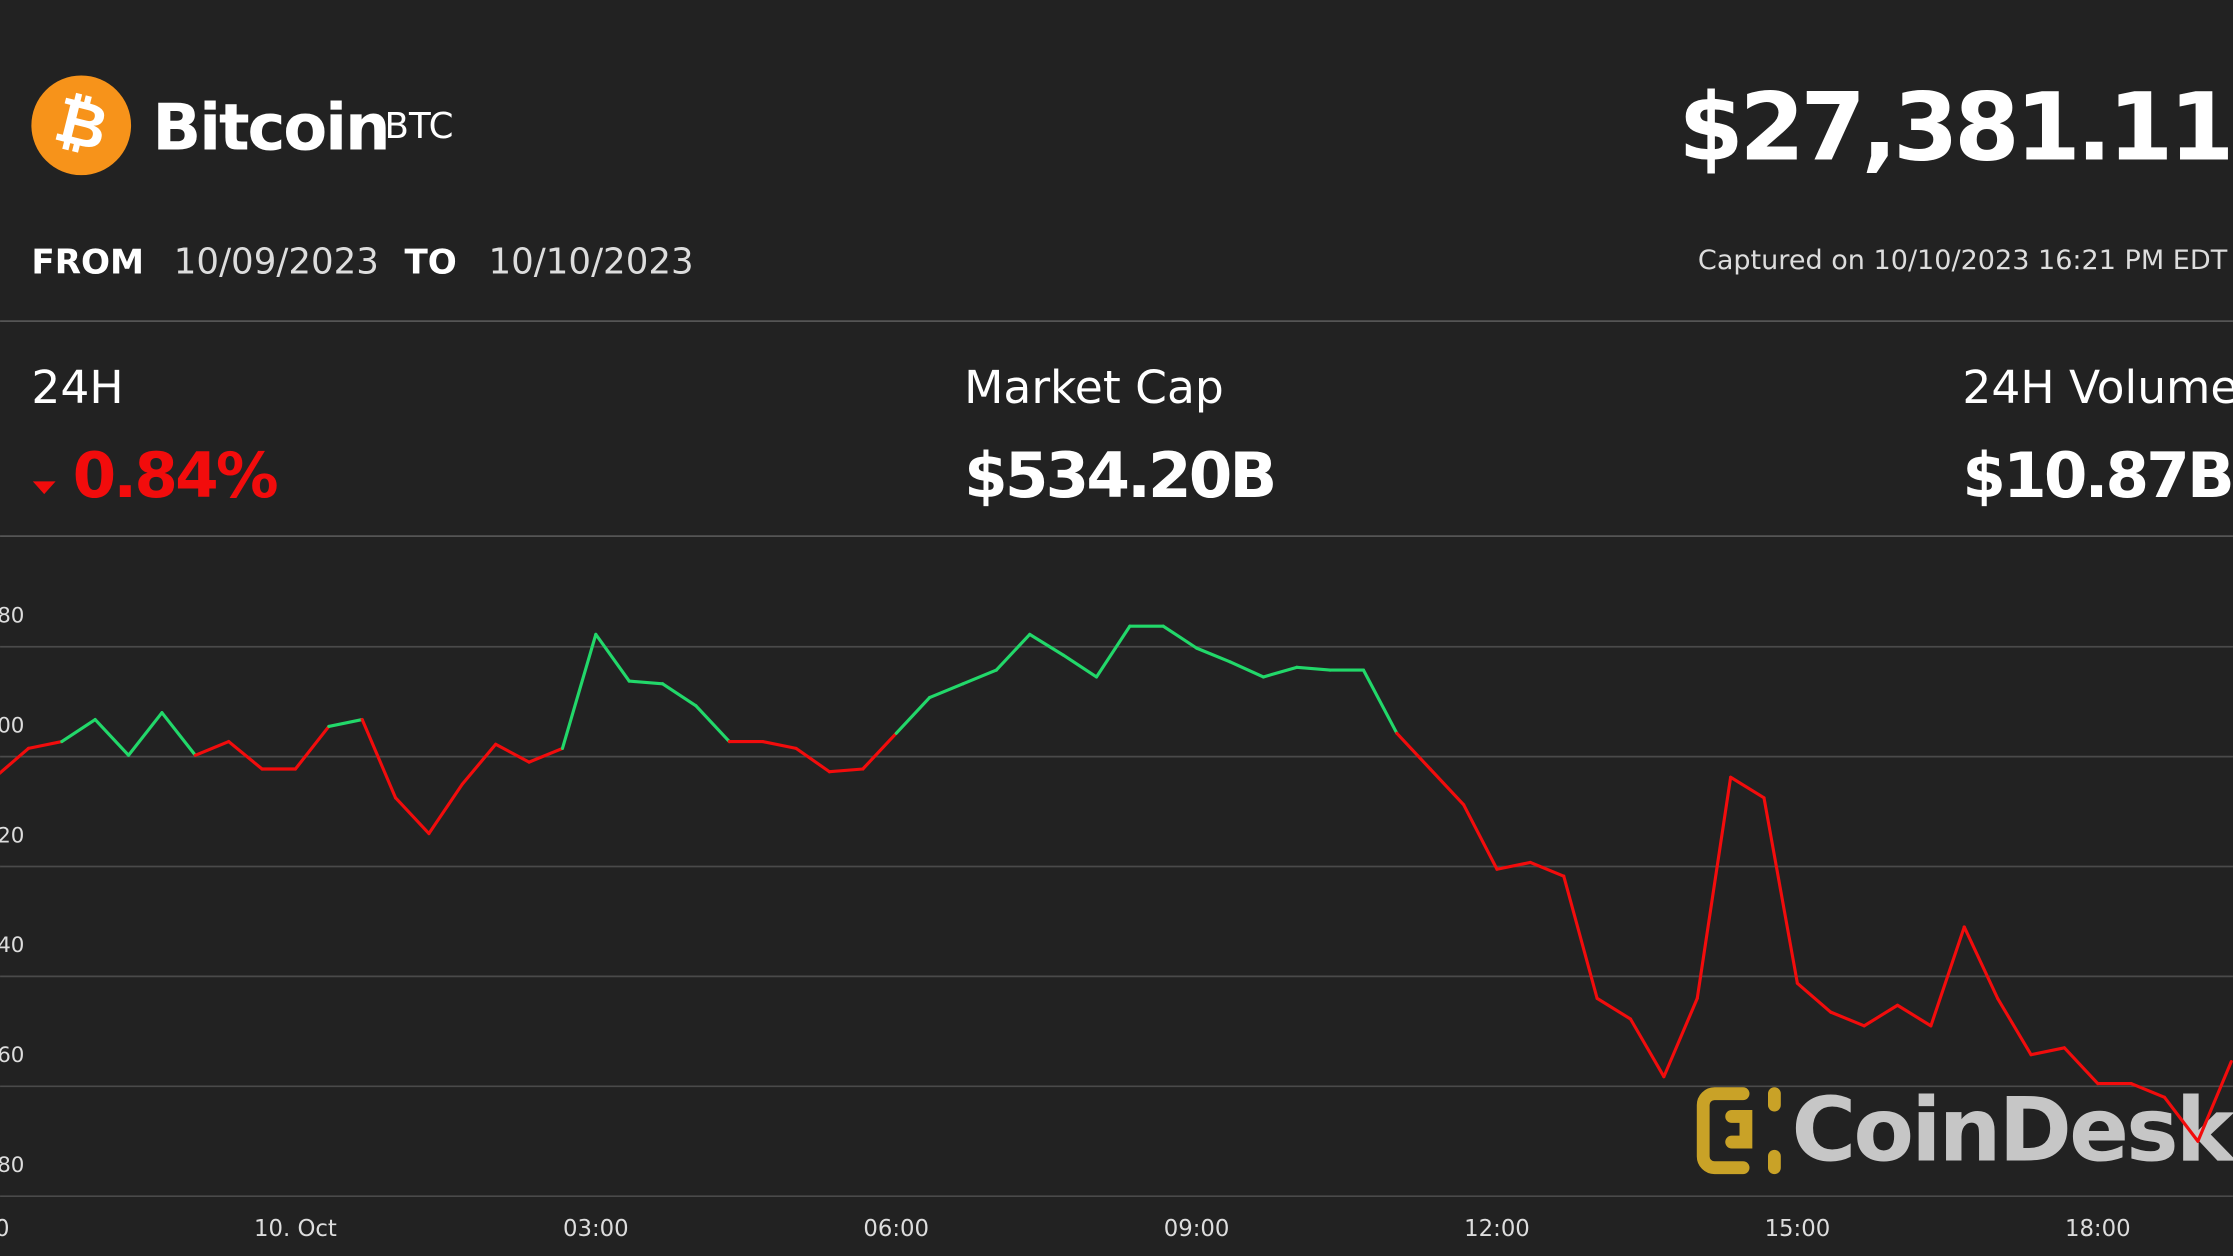  I want to click on svg-text: CoinDesk, so click(2012, 1130).